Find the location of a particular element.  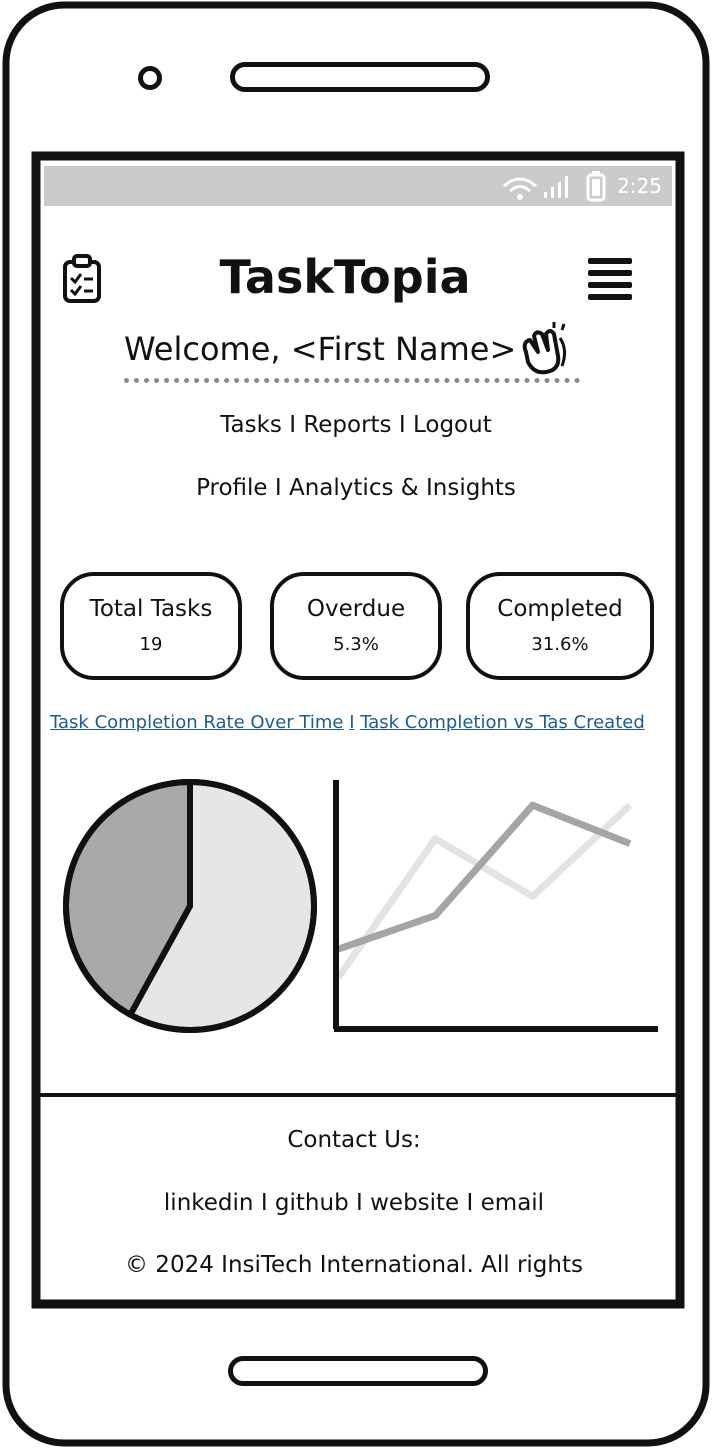

stat-card-completed: Completed 31.6% is located at coordinates (560, 626).